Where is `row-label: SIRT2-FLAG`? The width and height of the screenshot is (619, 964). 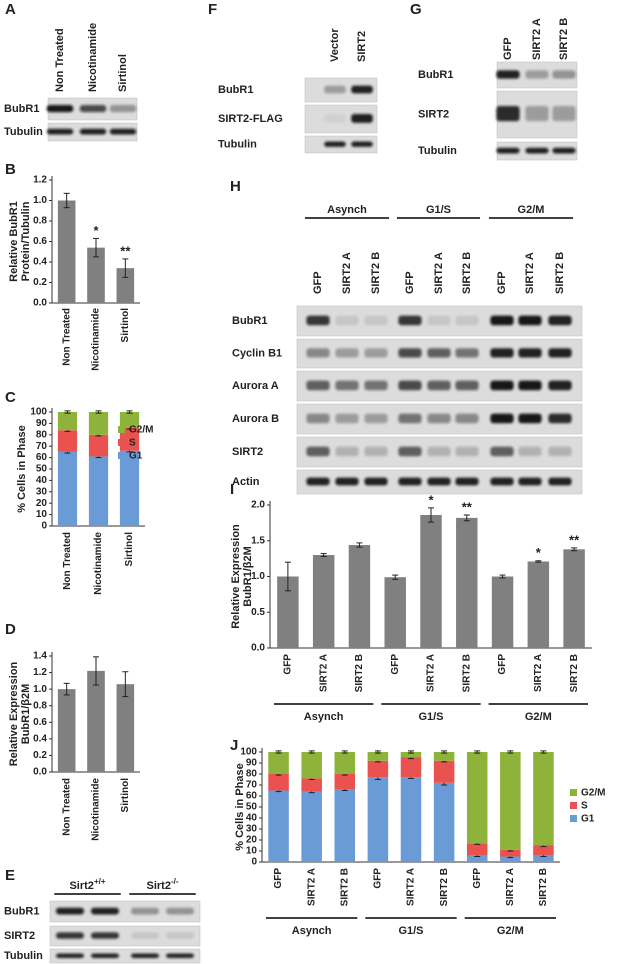 row-label: SIRT2-FLAG is located at coordinates (250, 119).